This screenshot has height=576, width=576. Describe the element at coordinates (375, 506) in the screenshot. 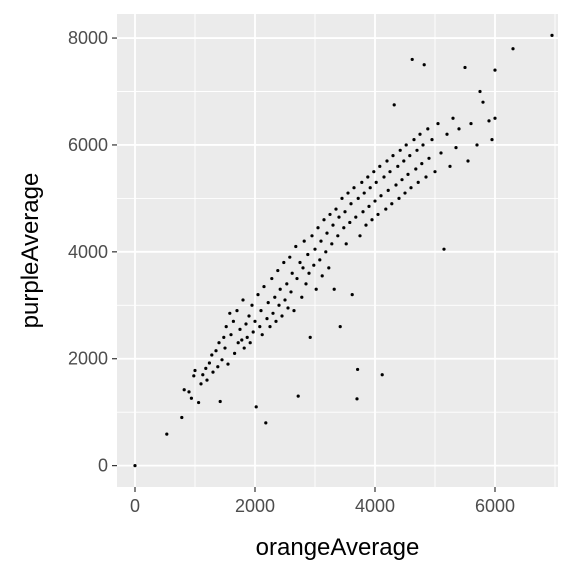

I see `x-tick-label: 4000` at that location.